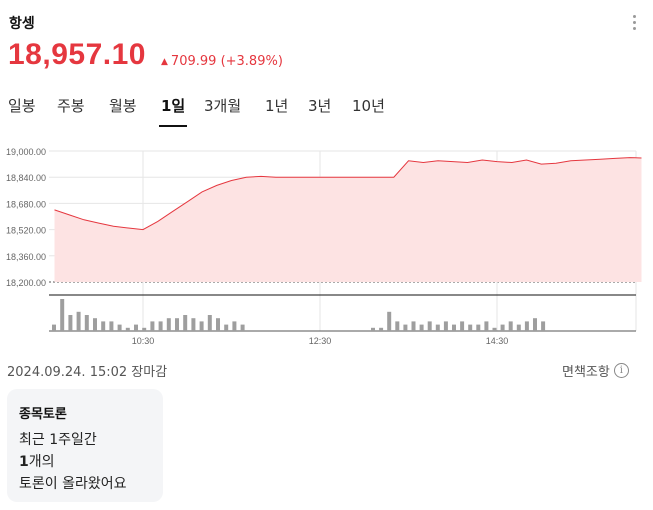 This screenshot has width=653, height=510. What do you see at coordinates (43, 414) in the screenshot?
I see `discussion-title: 종목토론` at bounding box center [43, 414].